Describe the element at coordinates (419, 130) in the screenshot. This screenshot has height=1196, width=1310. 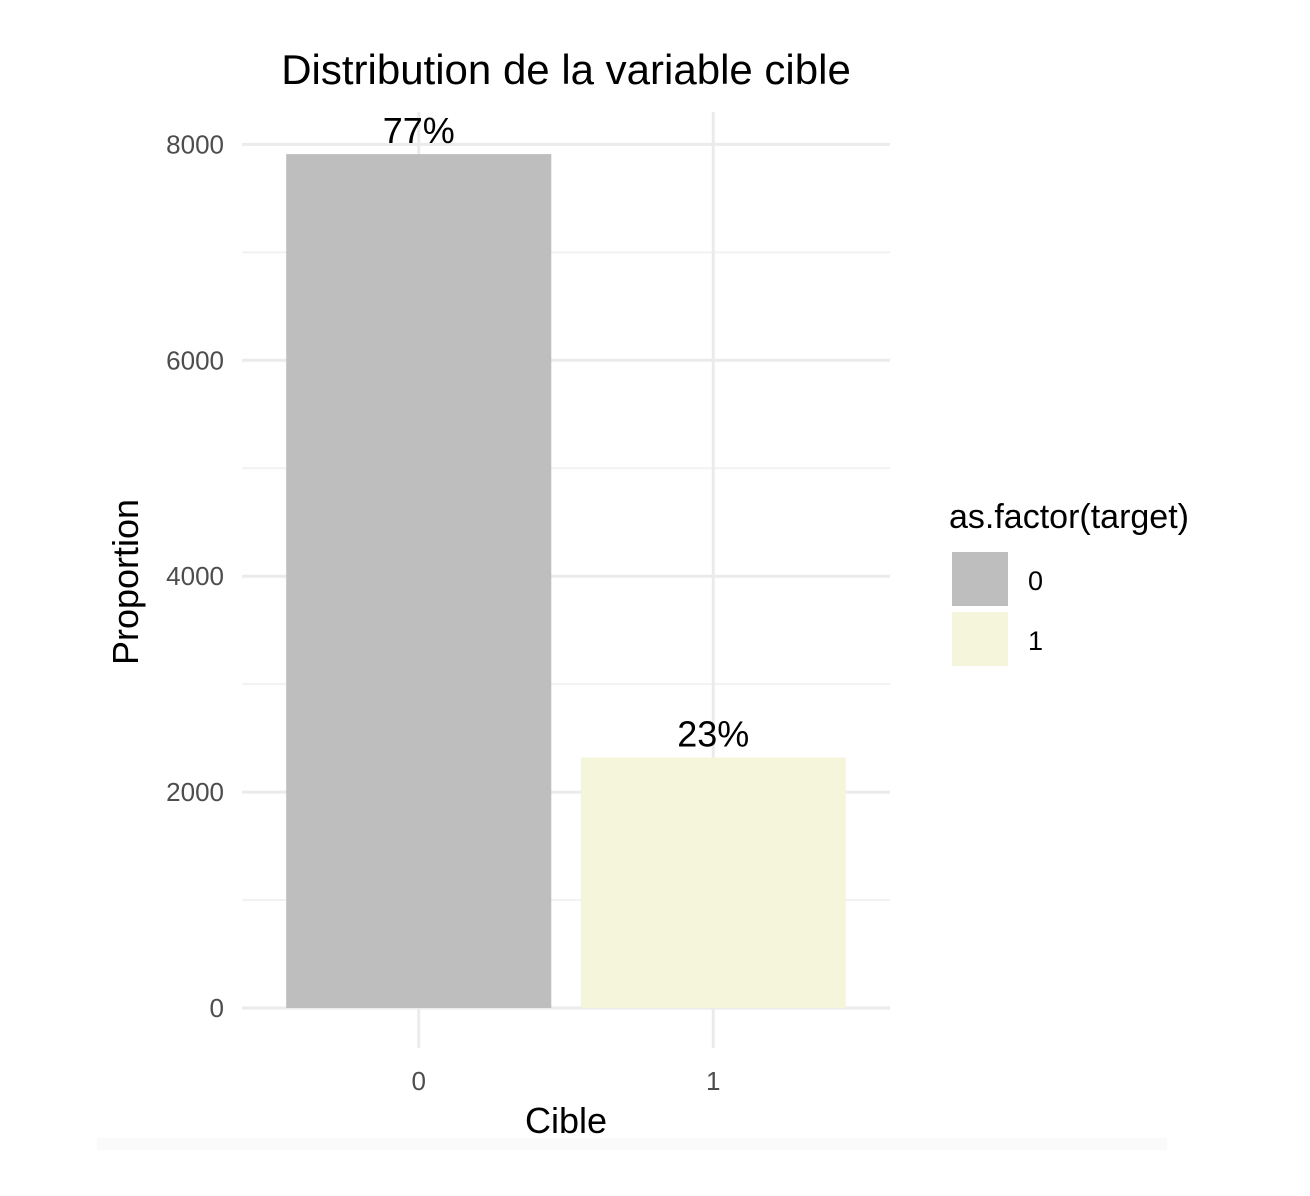
I see `bar-label-0: 77%` at that location.